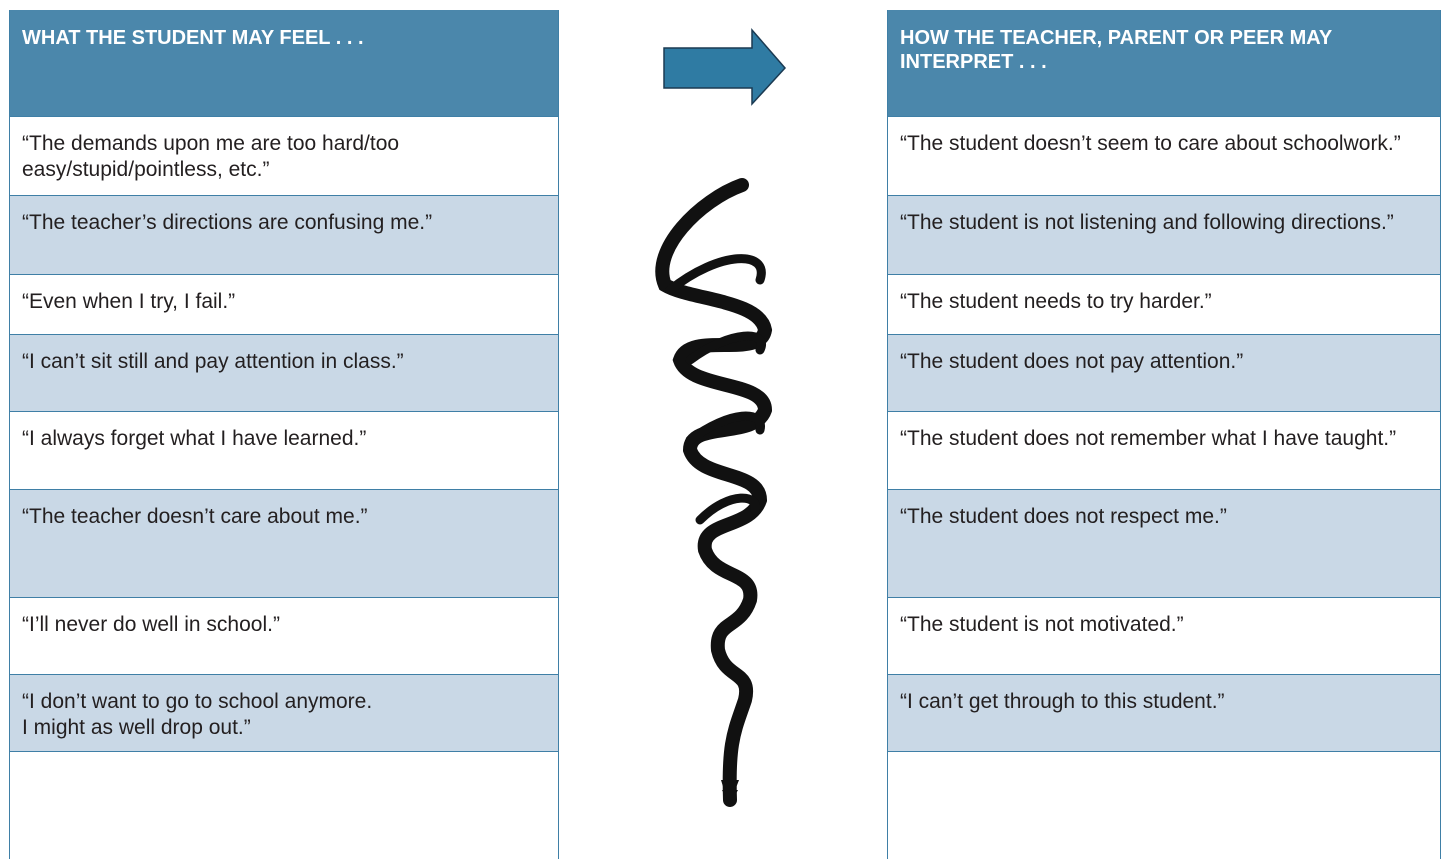 This screenshot has width=1449, height=859. I want to click on table-cell: “The teacher doesn’t care about me.”, so click(284, 544).